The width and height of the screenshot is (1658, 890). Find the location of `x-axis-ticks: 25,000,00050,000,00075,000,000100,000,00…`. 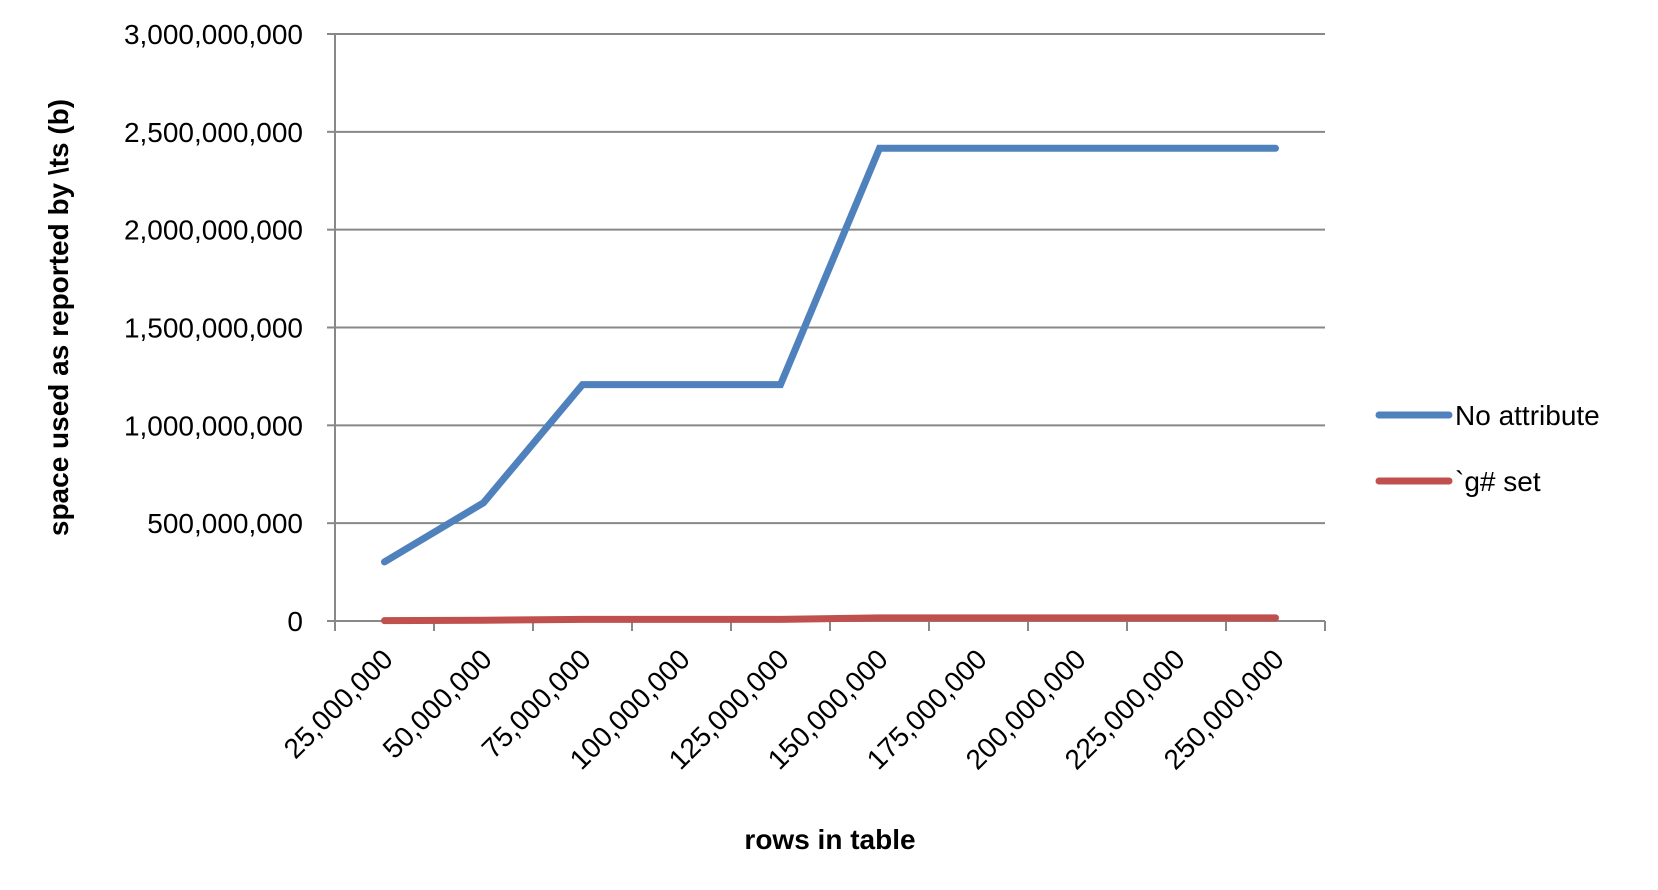

x-axis-ticks: 25,000,00050,000,00075,000,000100,000,00… is located at coordinates (802, 698).